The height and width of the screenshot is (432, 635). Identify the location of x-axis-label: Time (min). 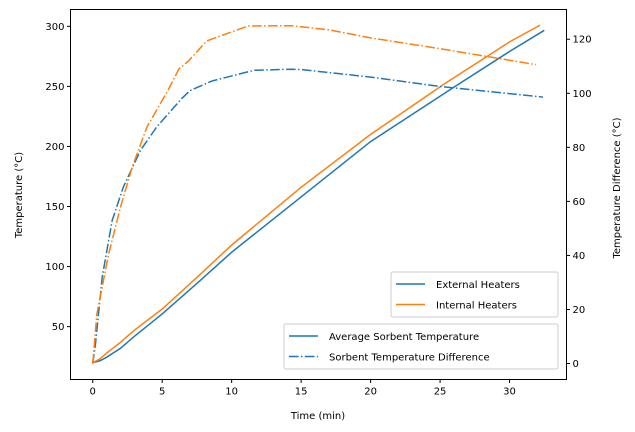
(317, 416).